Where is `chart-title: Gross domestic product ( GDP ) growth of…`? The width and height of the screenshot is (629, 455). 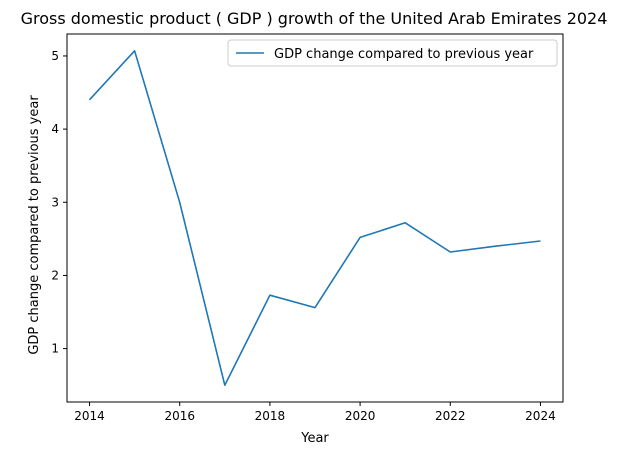
chart-title: Gross domestic product ( GDP ) growth of… is located at coordinates (314, 18).